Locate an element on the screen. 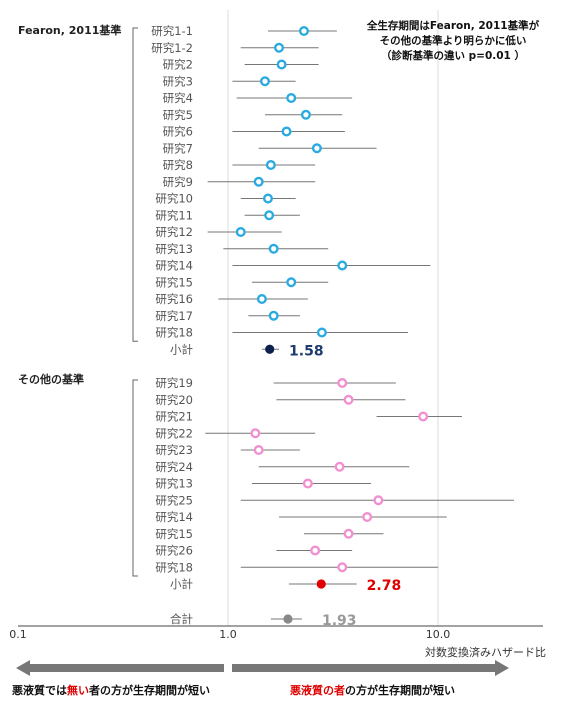 This screenshot has width=561, height=721. study-row-label: 研究3 is located at coordinates (178, 81).